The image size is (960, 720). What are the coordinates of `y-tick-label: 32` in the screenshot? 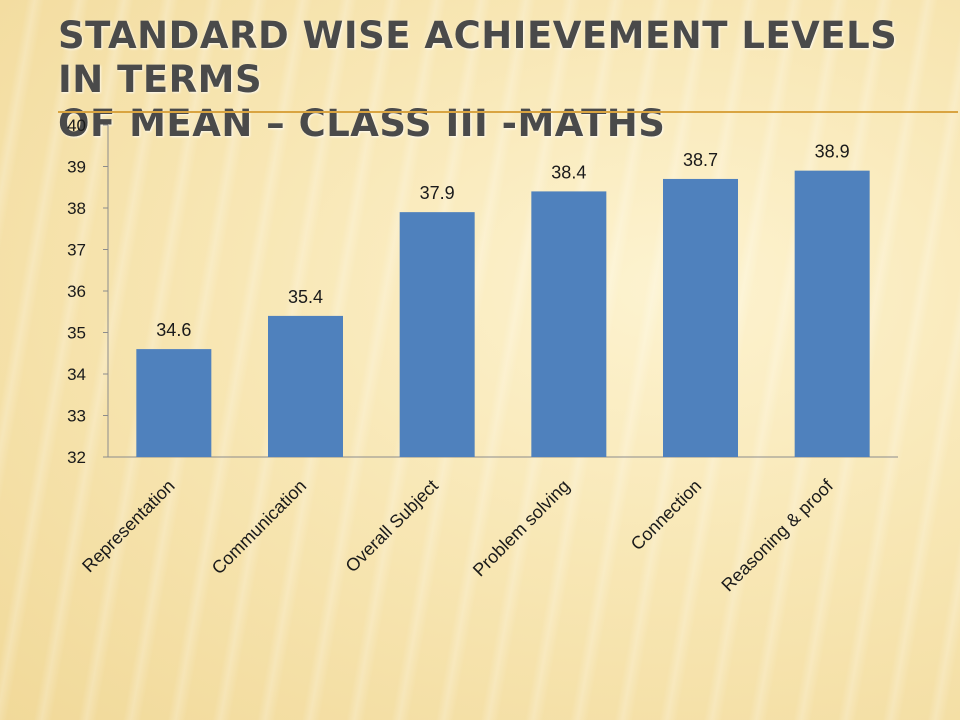 It's located at (76, 457).